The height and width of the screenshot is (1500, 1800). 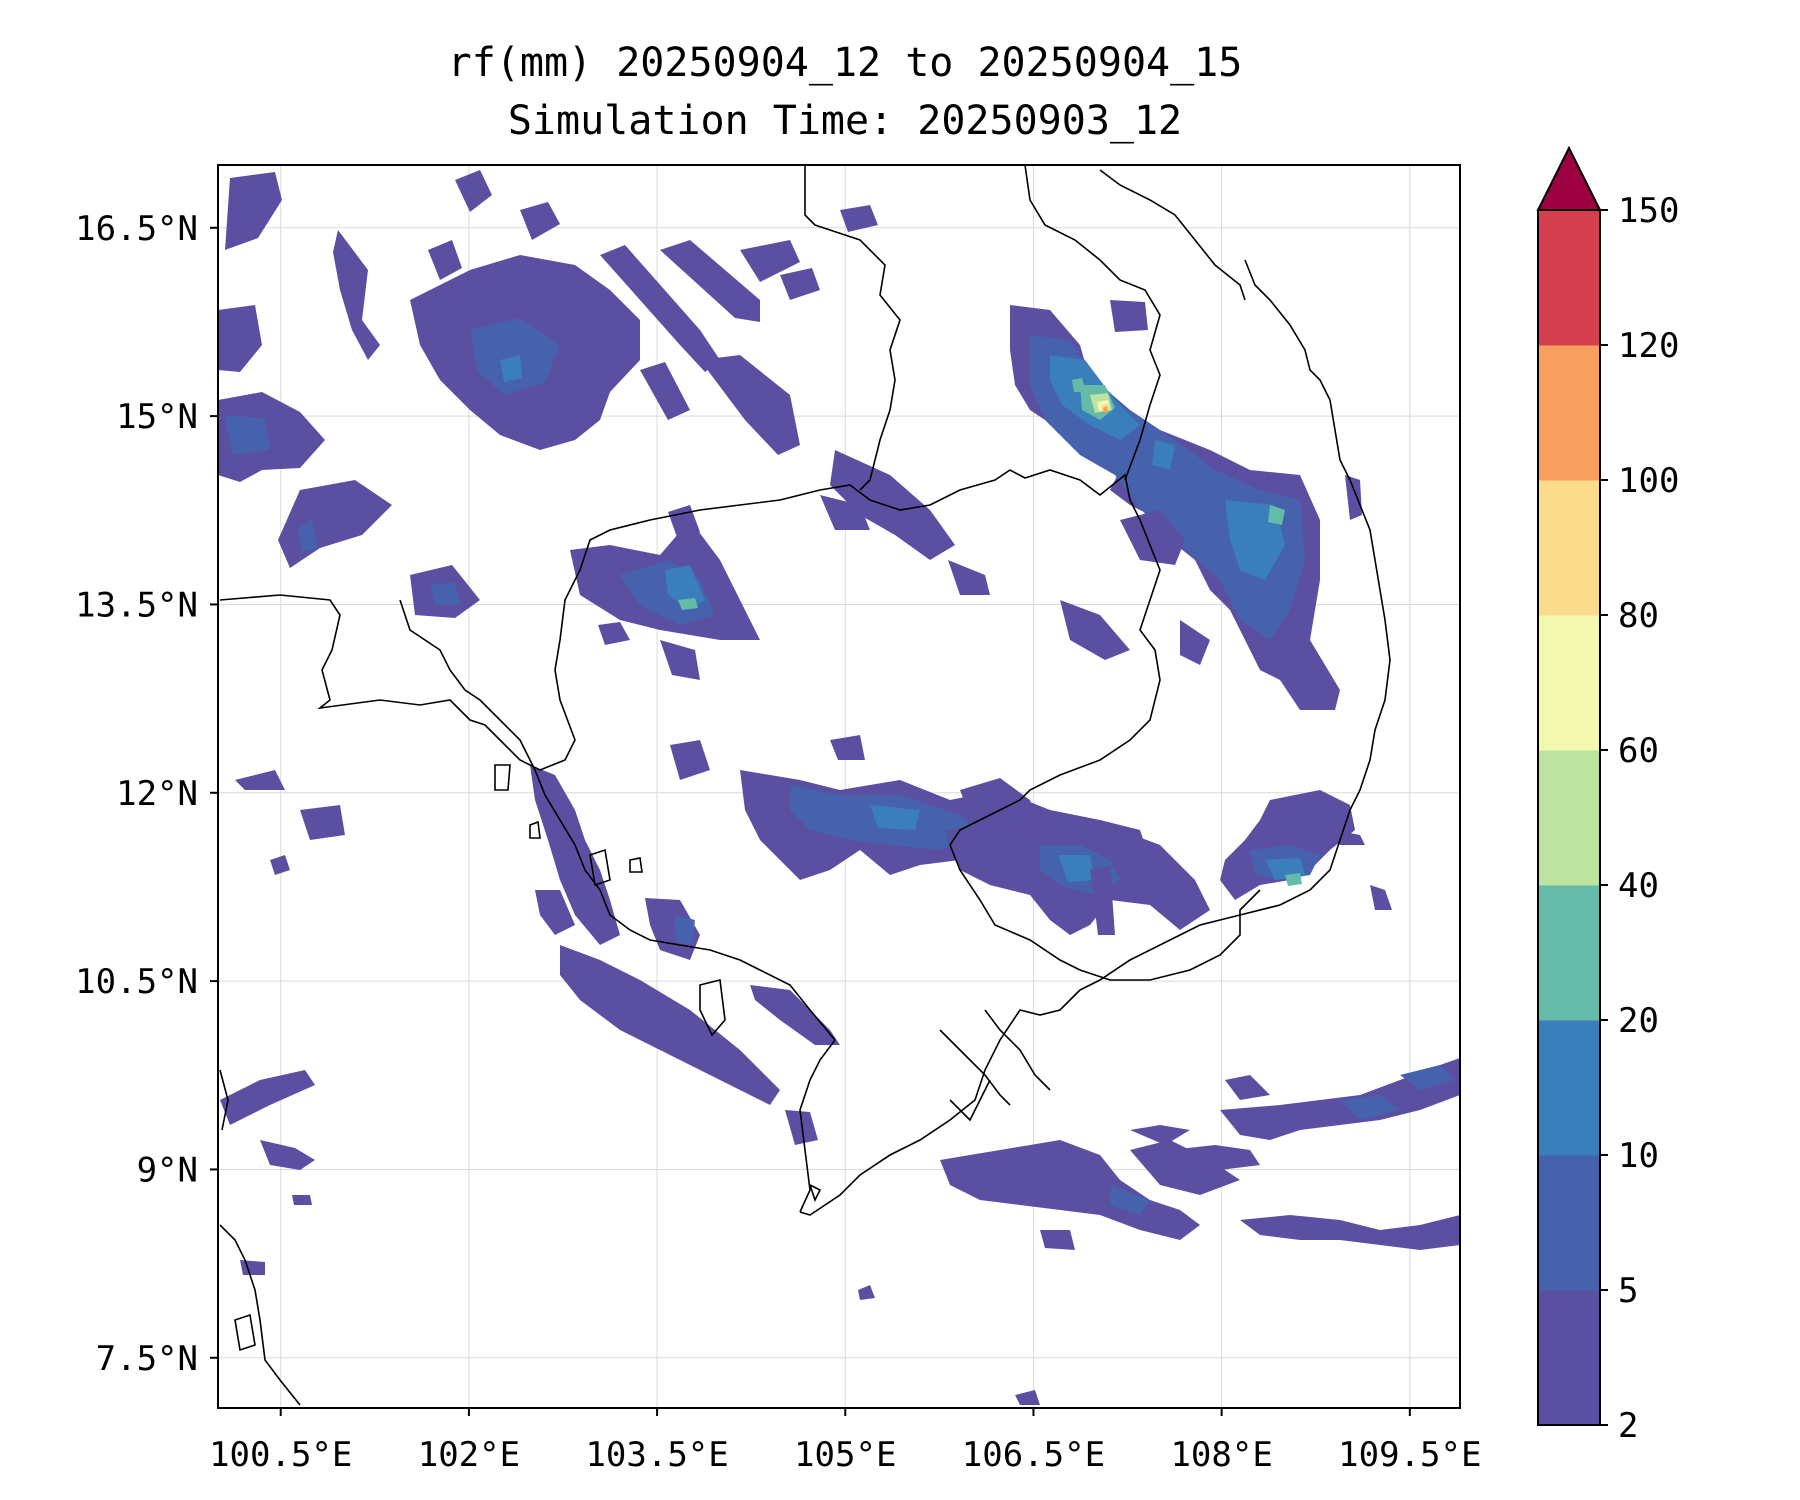 What do you see at coordinates (147, 1359) in the screenshot?
I see `y-tick-label: 7.5°N` at bounding box center [147, 1359].